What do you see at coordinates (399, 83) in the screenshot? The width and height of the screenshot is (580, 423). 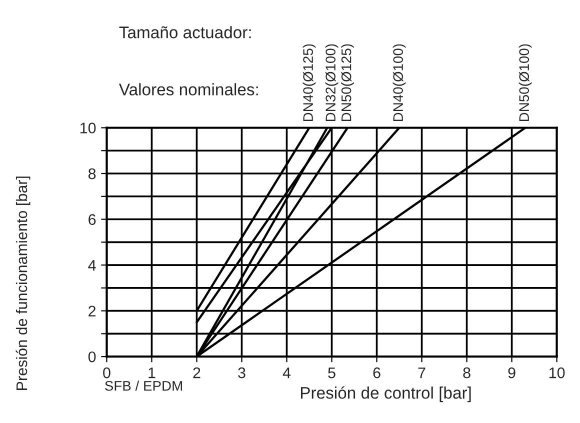 I see `annotation: DN40(Ø100)` at bounding box center [399, 83].